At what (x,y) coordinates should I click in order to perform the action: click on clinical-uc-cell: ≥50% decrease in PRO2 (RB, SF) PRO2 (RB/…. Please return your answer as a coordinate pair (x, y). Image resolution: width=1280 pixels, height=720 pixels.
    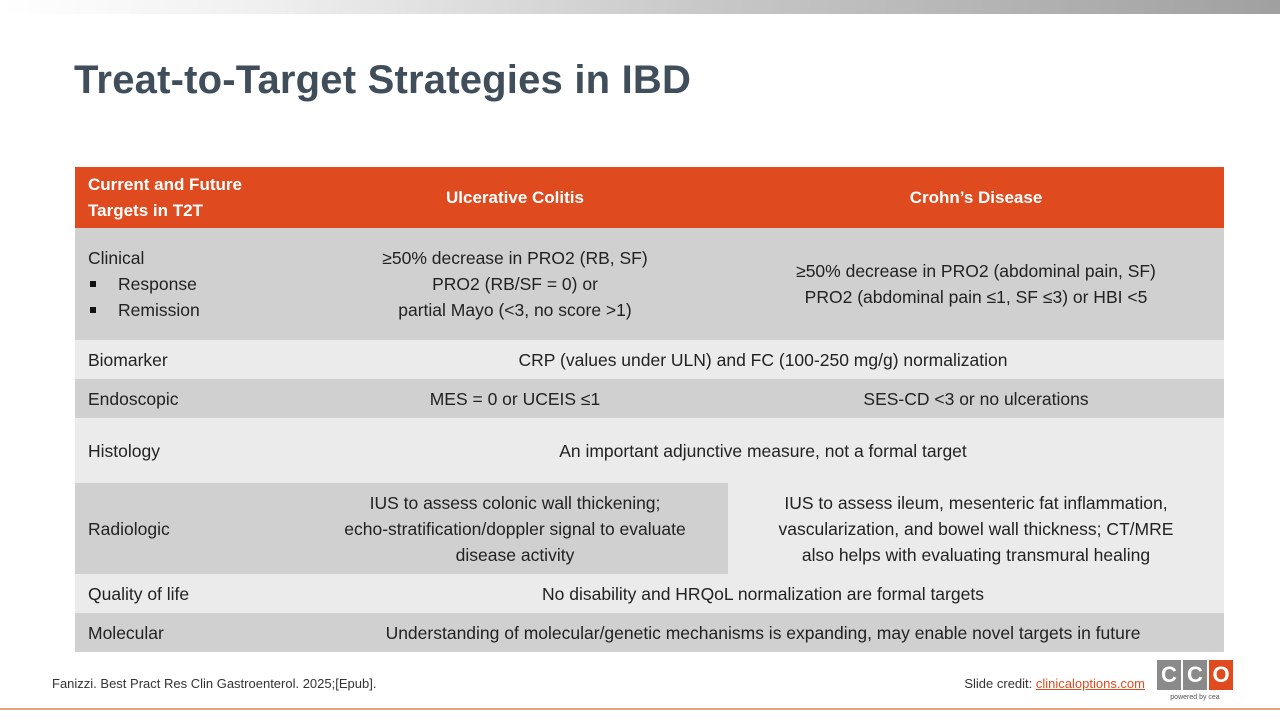
    Looking at the image, I should click on (515, 284).